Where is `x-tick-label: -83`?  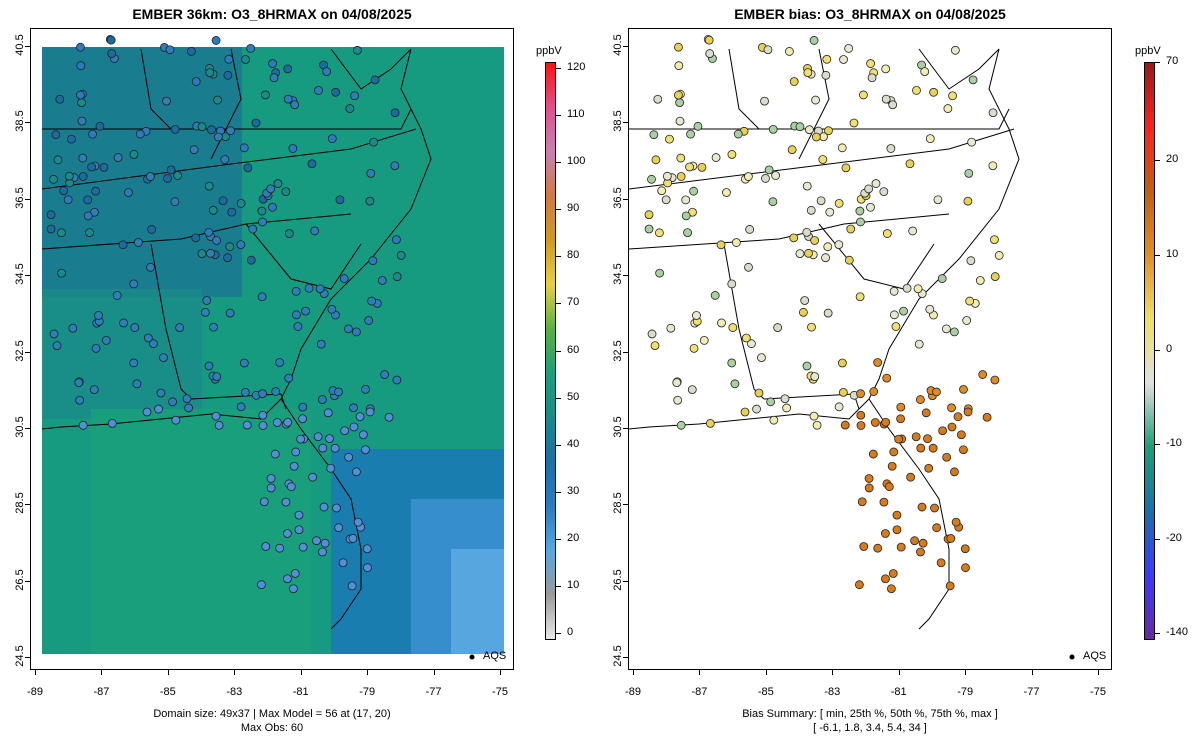 x-tick-label: -83 is located at coordinates (234, 692).